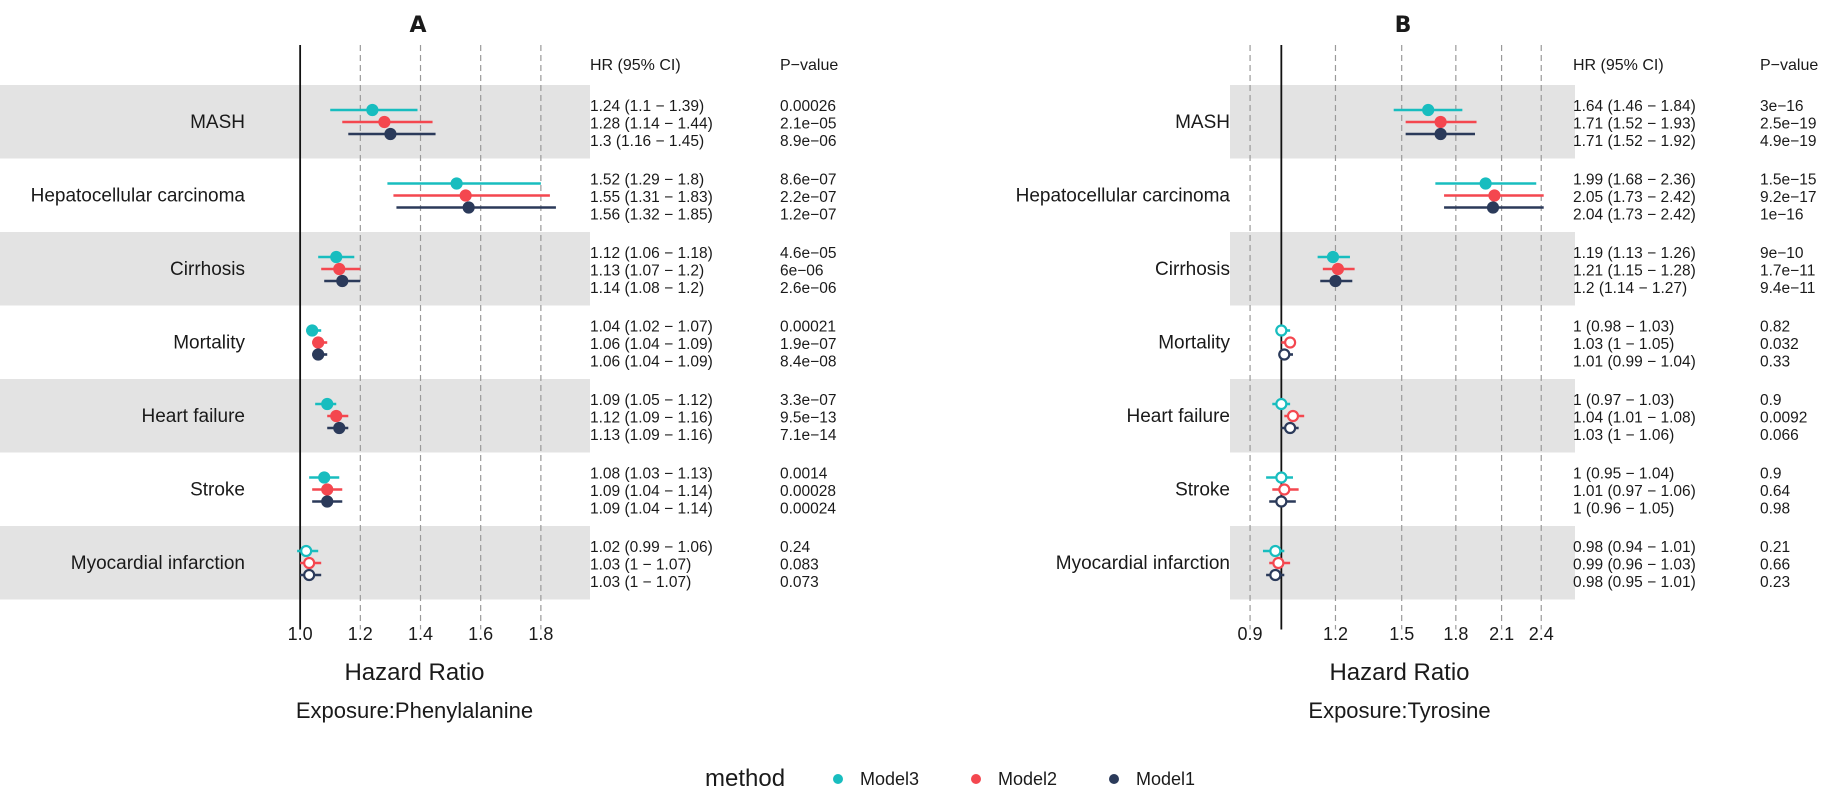 Image resolution: width=1842 pixels, height=805 pixels. I want to click on p-column-header: P−value, so click(1789, 65).